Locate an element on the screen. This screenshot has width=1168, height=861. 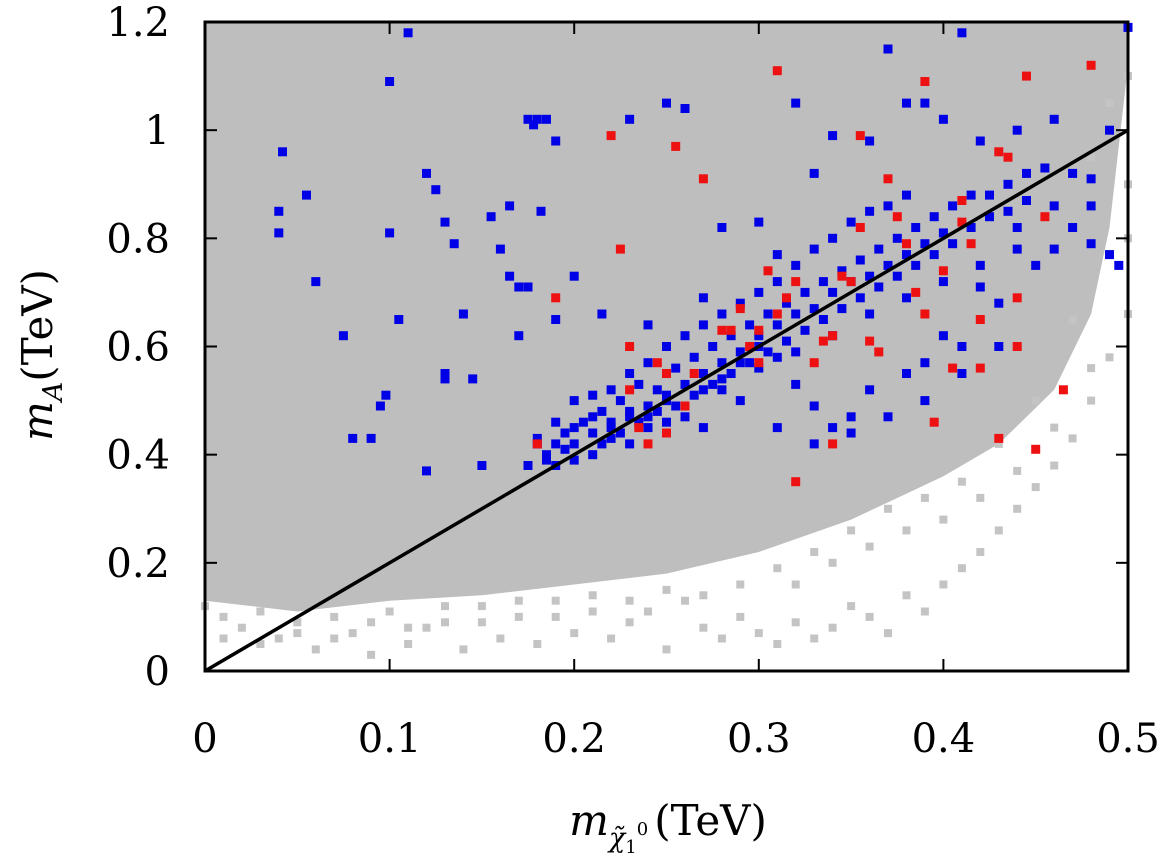
y-tick-label: 0.6 is located at coordinates (138, 348).